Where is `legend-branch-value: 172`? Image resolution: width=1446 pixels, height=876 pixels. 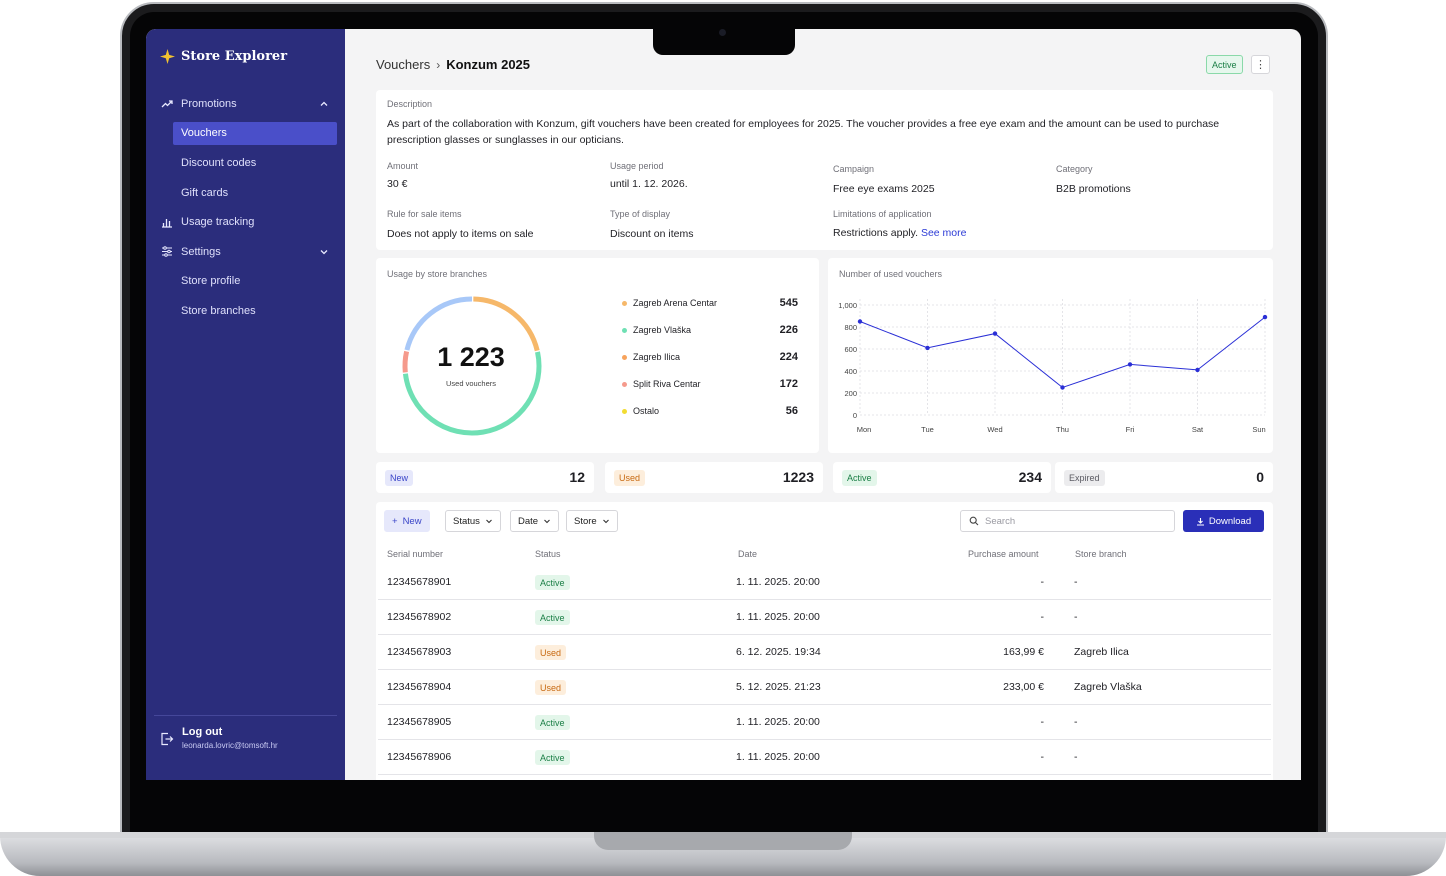 legend-branch-value: 172 is located at coordinates (788, 384).